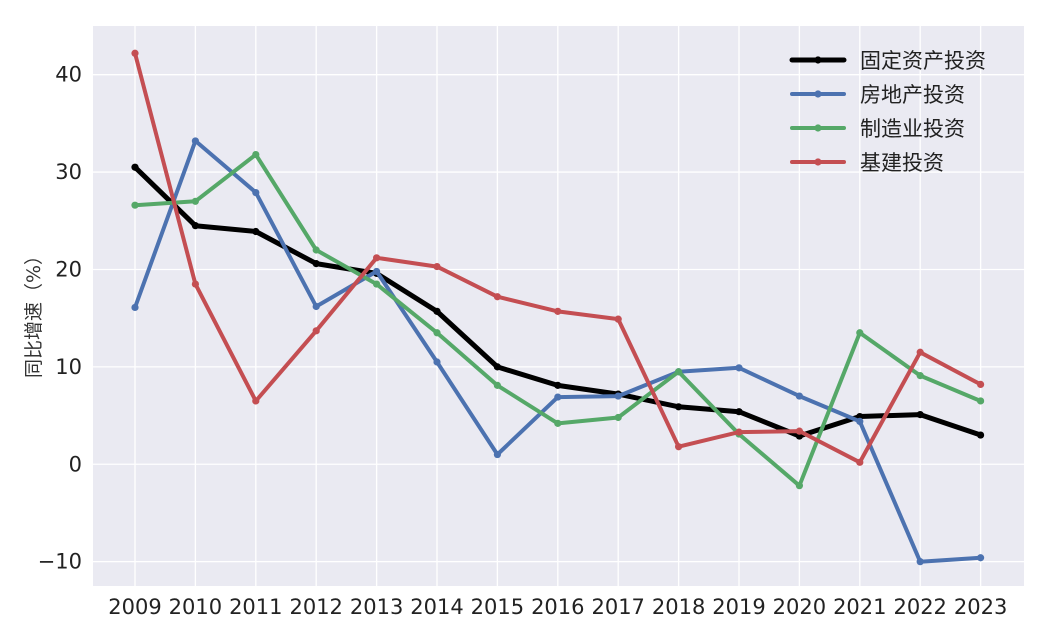 This screenshot has width=1057, height=636. What do you see at coordinates (315, 607) in the screenshot?
I see `x-tick-label: 2012` at bounding box center [315, 607].